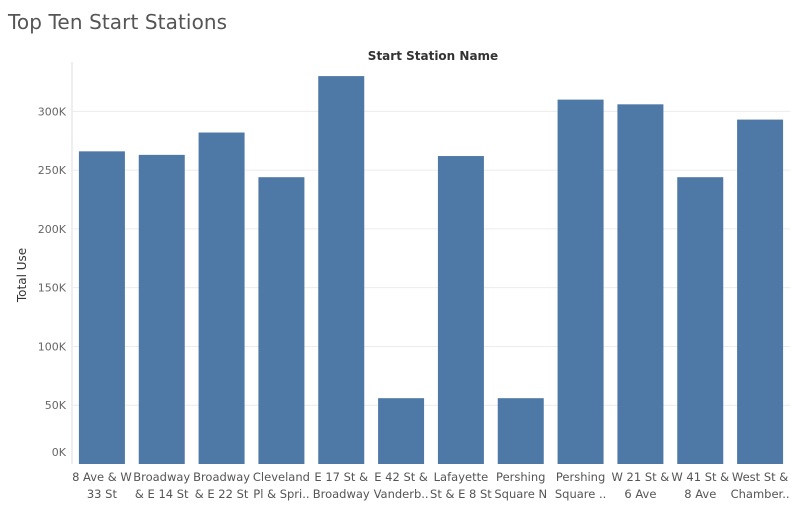 This screenshot has height=510, width=812. What do you see at coordinates (520, 494) in the screenshot?
I see `x-tick-label: Square N` at bounding box center [520, 494].